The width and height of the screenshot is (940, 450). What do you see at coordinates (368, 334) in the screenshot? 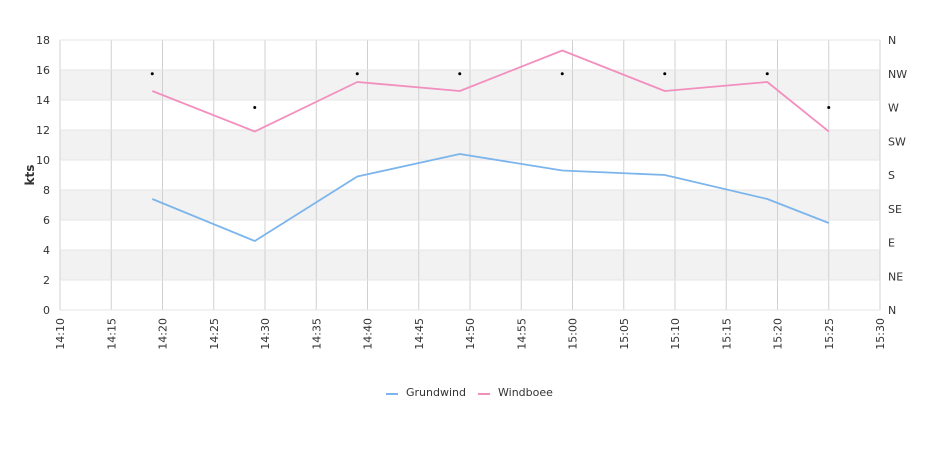
I see `x-tick-label: 14:40` at bounding box center [368, 334].